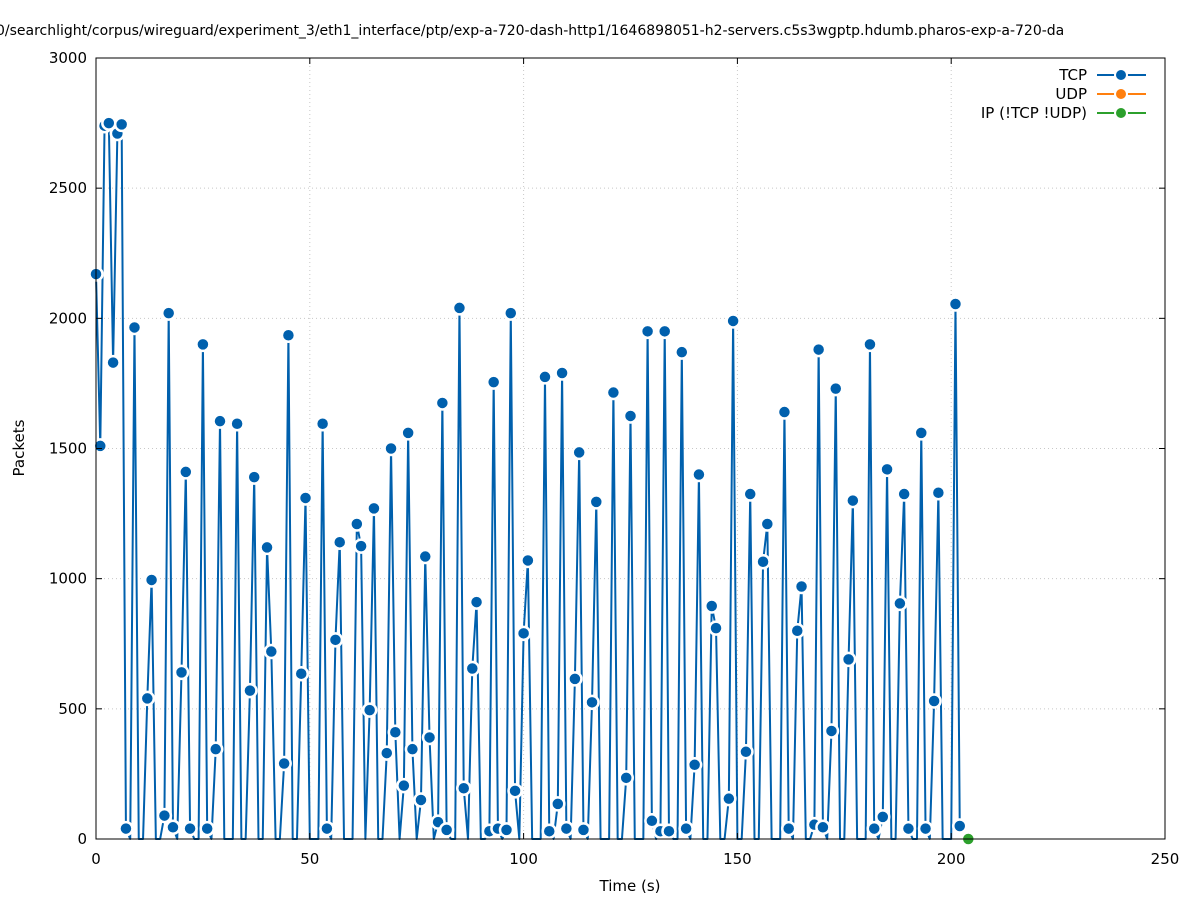 The height and width of the screenshot is (900, 1197). What do you see at coordinates (72, 709) in the screenshot?
I see `y-tick-label: 500` at bounding box center [72, 709].